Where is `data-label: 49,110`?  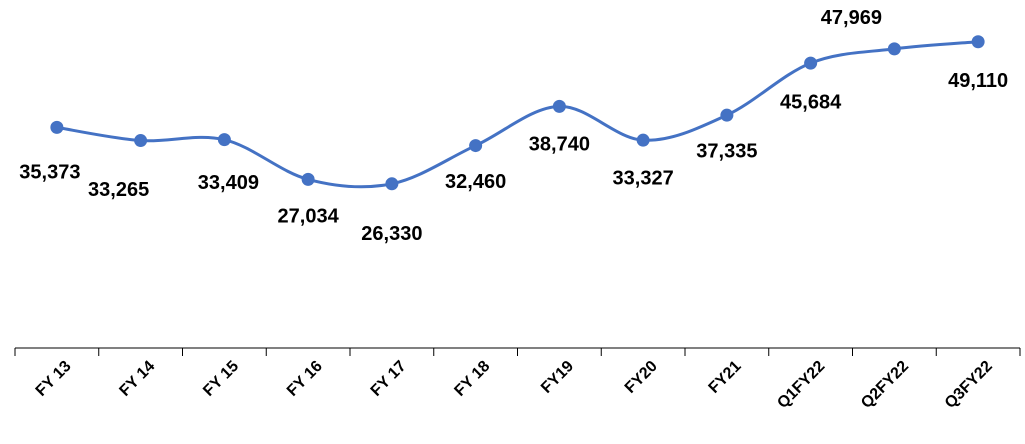 data-label: 49,110 is located at coordinates (978, 81).